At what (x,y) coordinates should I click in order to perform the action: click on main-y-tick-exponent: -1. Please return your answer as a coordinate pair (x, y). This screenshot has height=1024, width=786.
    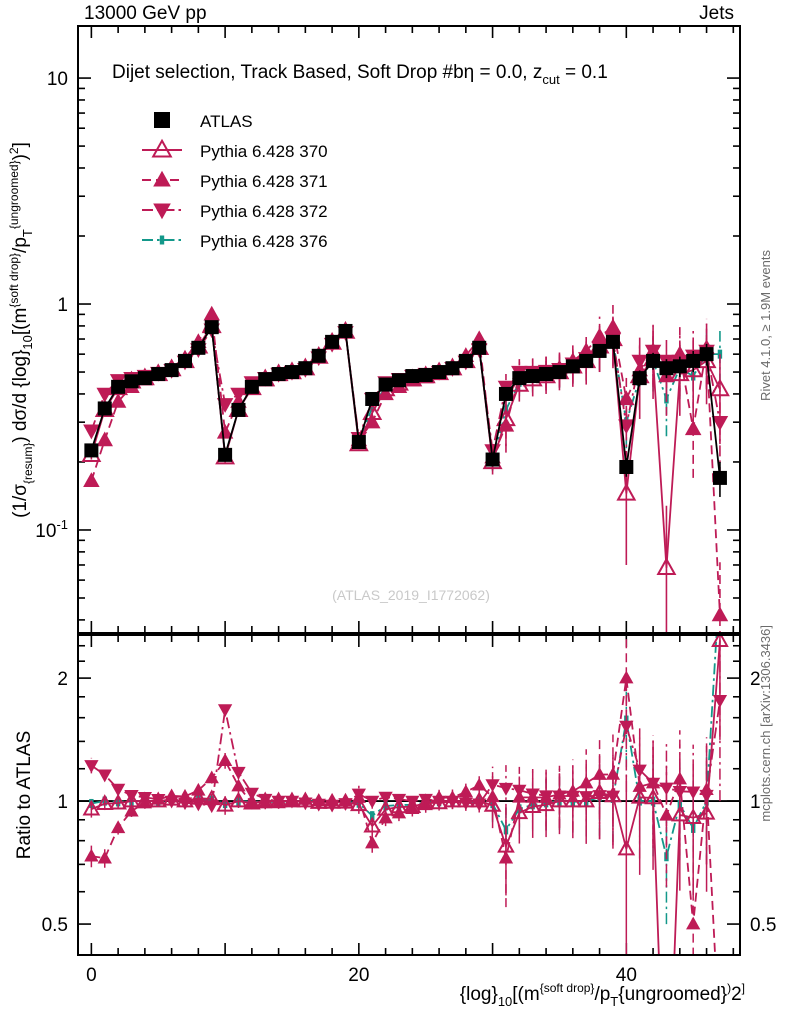
    Looking at the image, I should click on (62, 524).